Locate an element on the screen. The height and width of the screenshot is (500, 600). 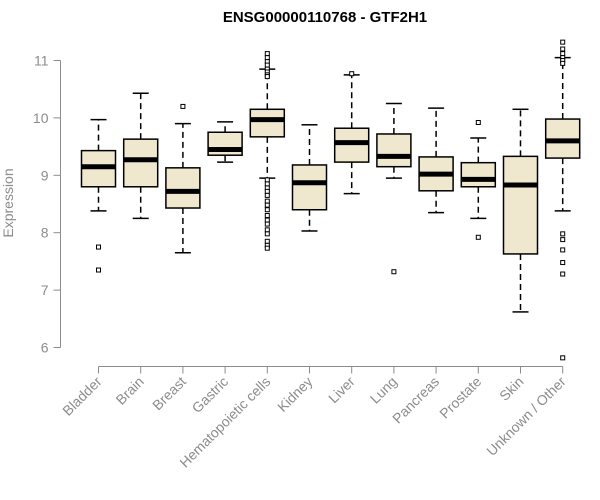
box-unknown-other is located at coordinates (562, 200).